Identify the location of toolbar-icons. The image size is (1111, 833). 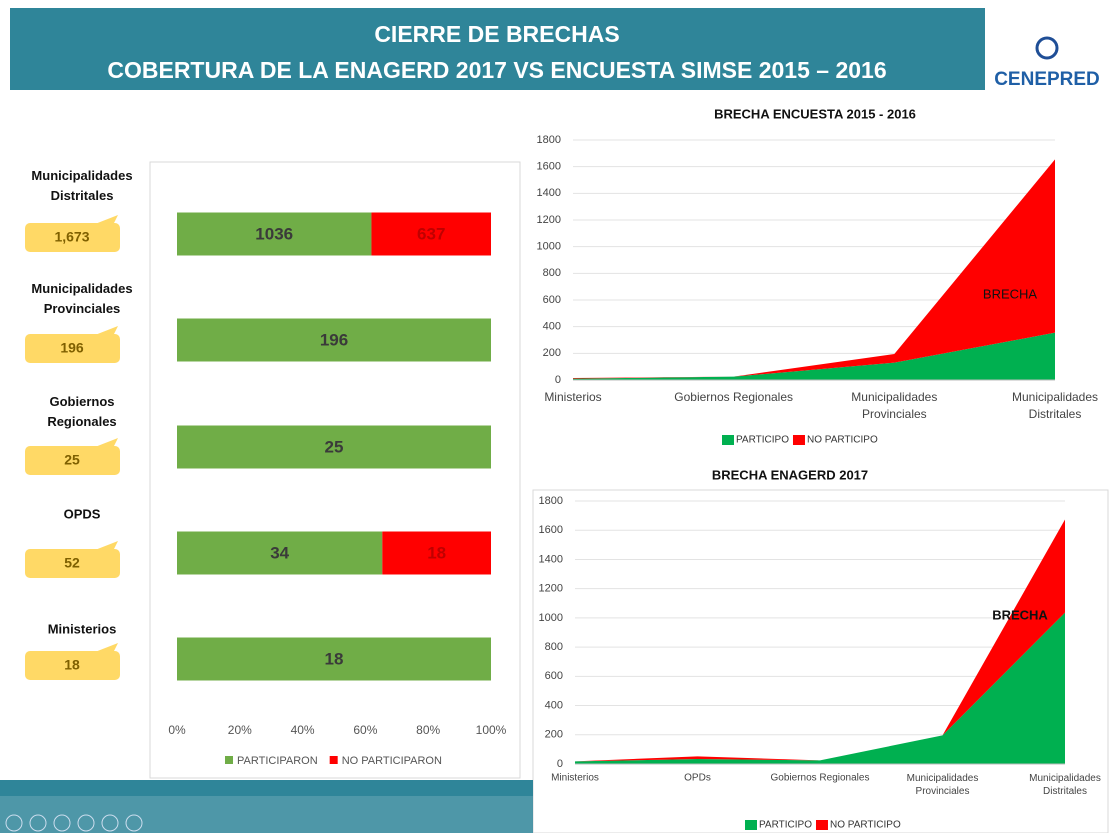
(74, 823).